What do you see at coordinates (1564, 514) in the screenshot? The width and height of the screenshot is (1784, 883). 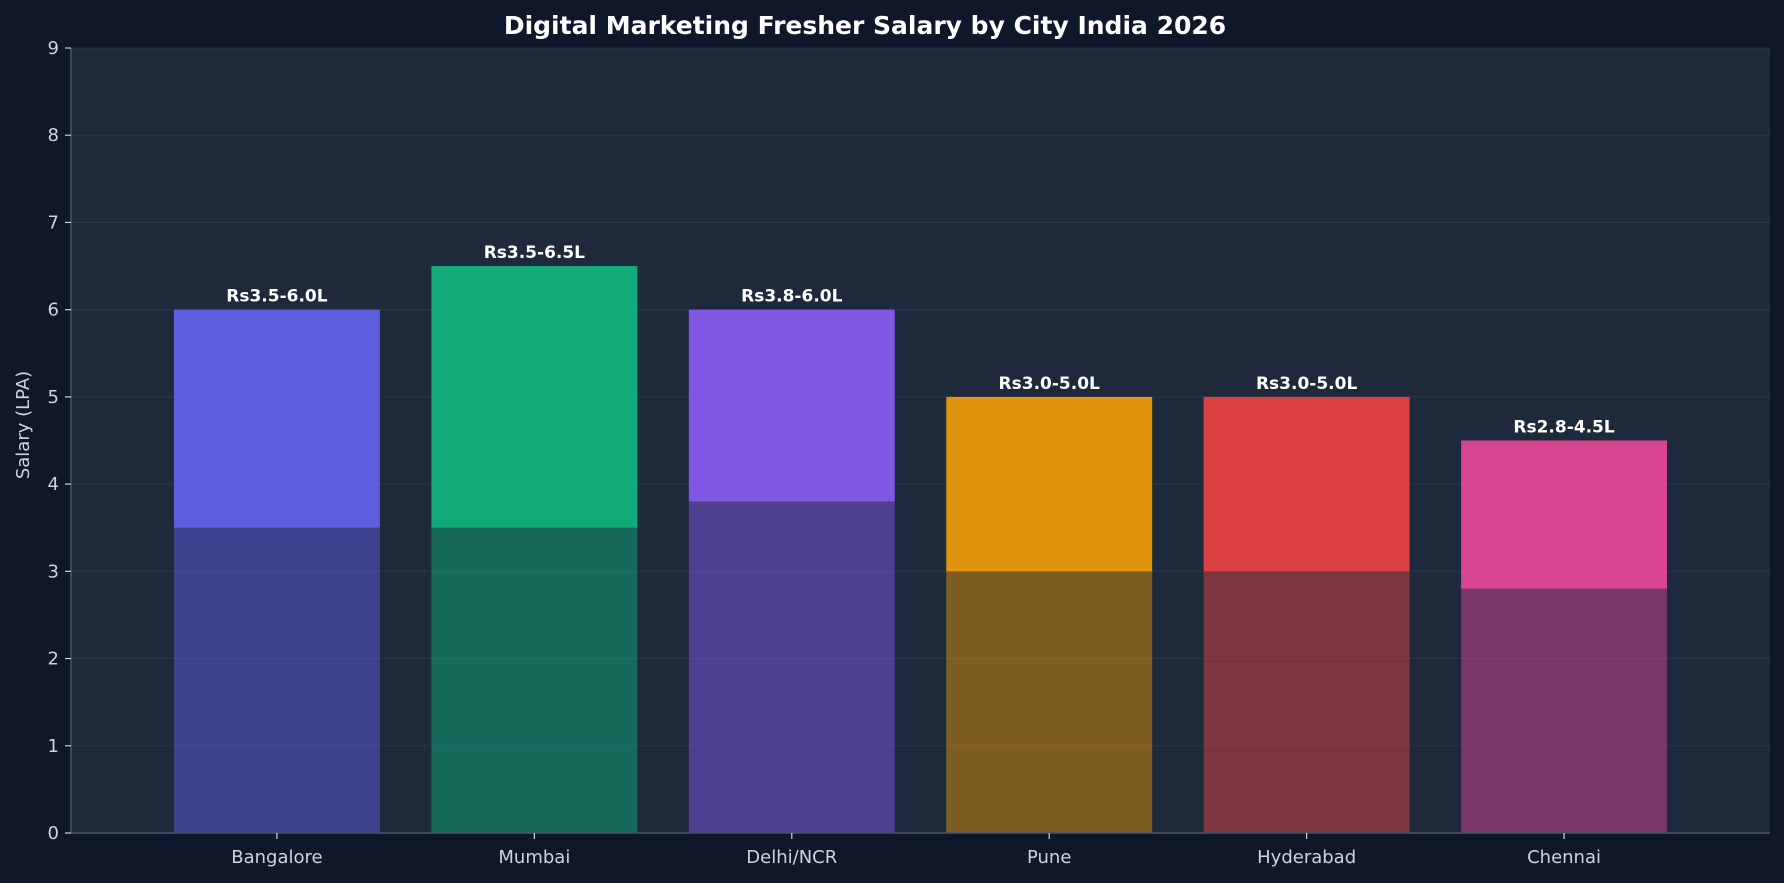 I see `bar-range-chennai` at bounding box center [1564, 514].